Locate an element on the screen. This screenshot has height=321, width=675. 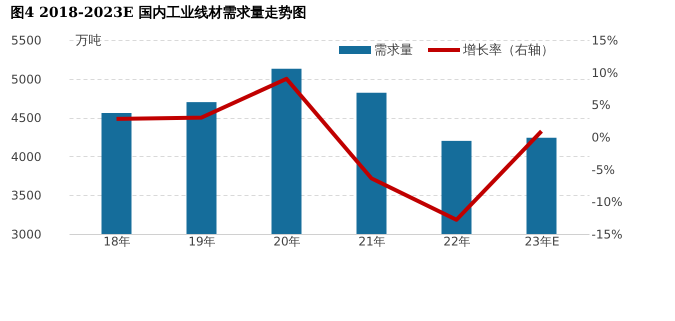
y2-tick-label: 10% is located at coordinates (605, 73).